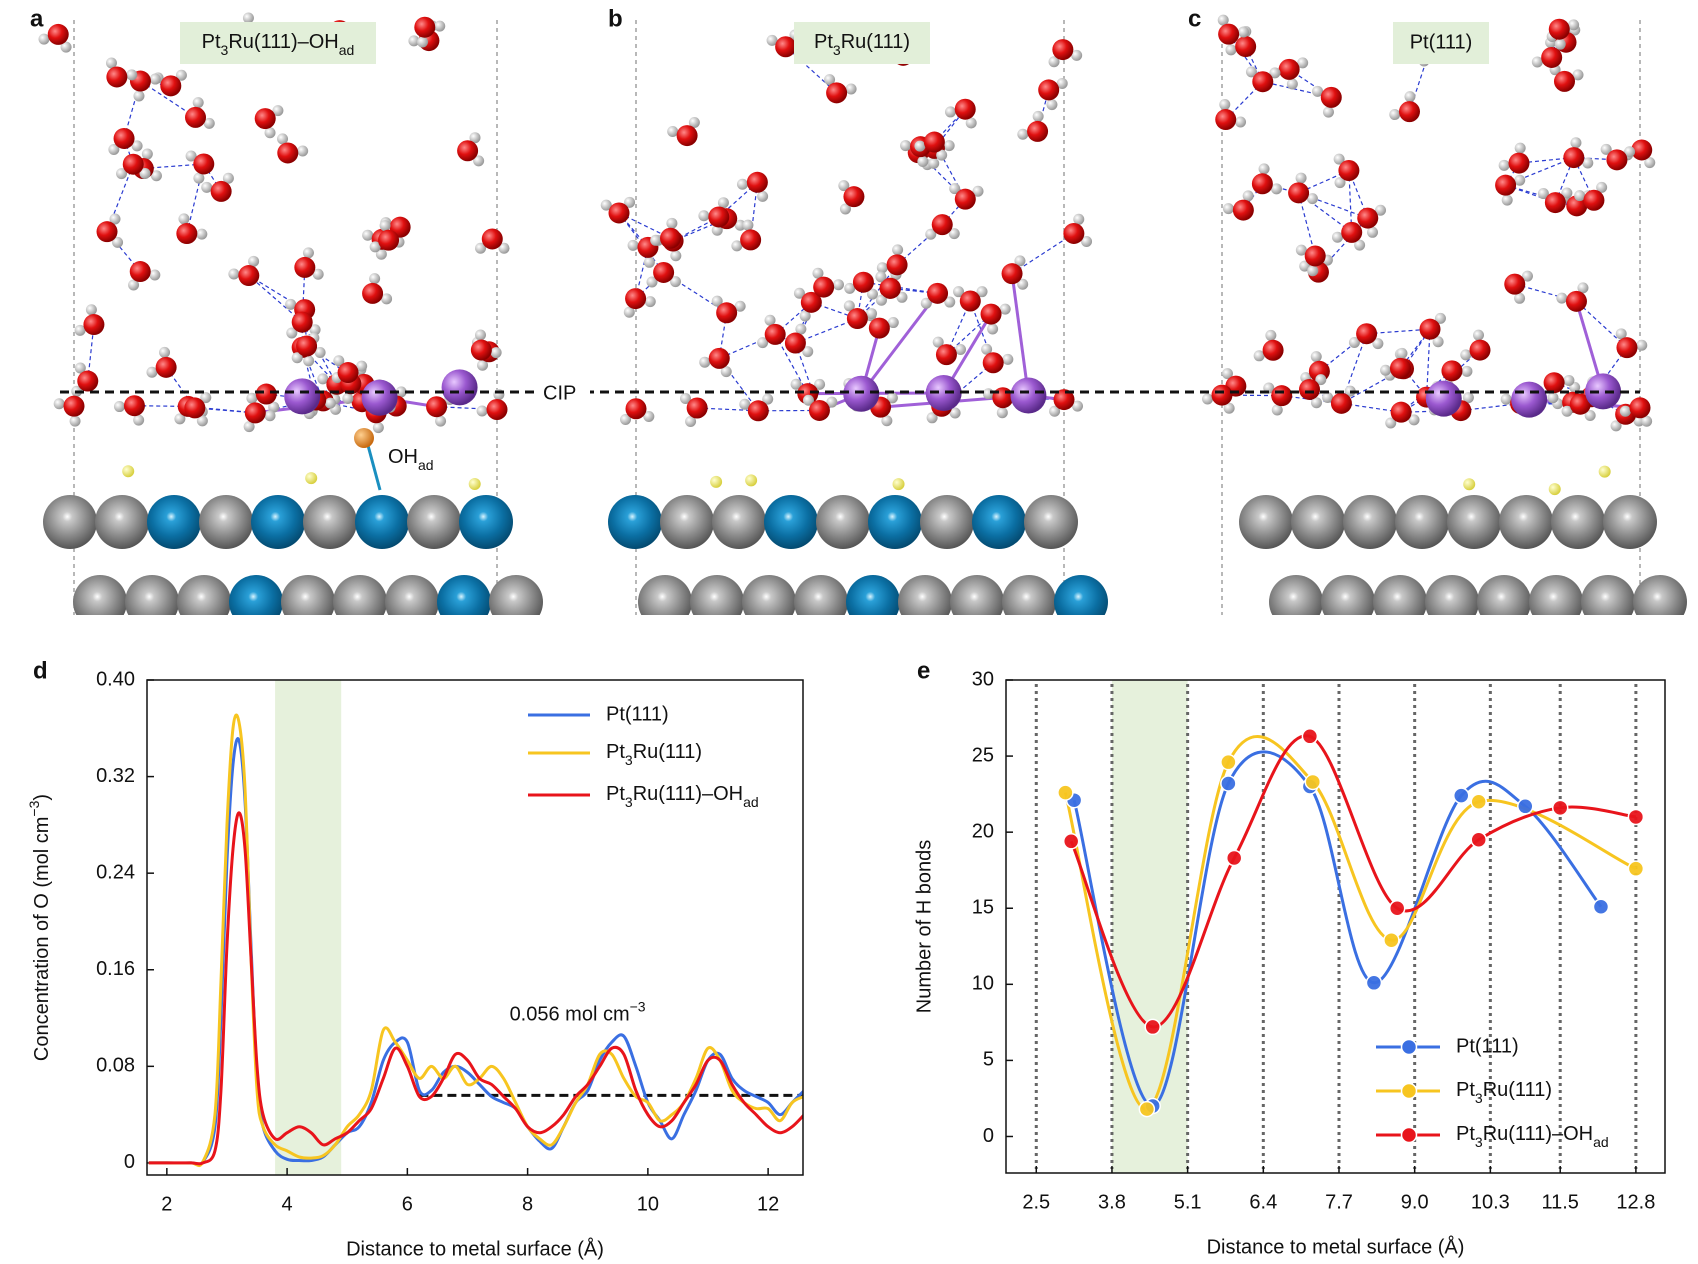  I want to click on y-tick-label: 30, so click(983, 679).